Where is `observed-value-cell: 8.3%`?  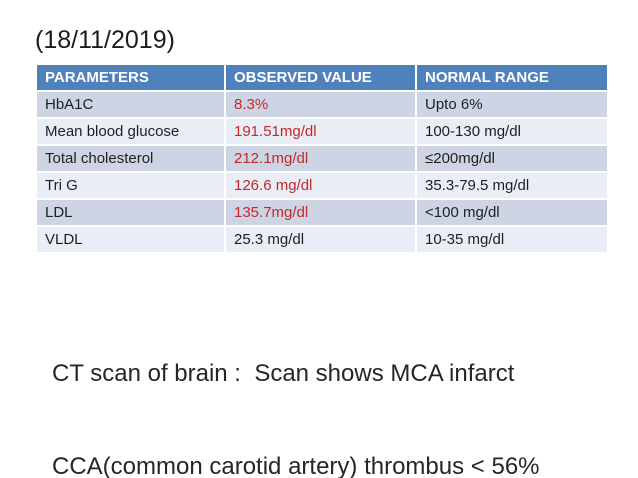
observed-value-cell: 8.3% is located at coordinates (320, 104).